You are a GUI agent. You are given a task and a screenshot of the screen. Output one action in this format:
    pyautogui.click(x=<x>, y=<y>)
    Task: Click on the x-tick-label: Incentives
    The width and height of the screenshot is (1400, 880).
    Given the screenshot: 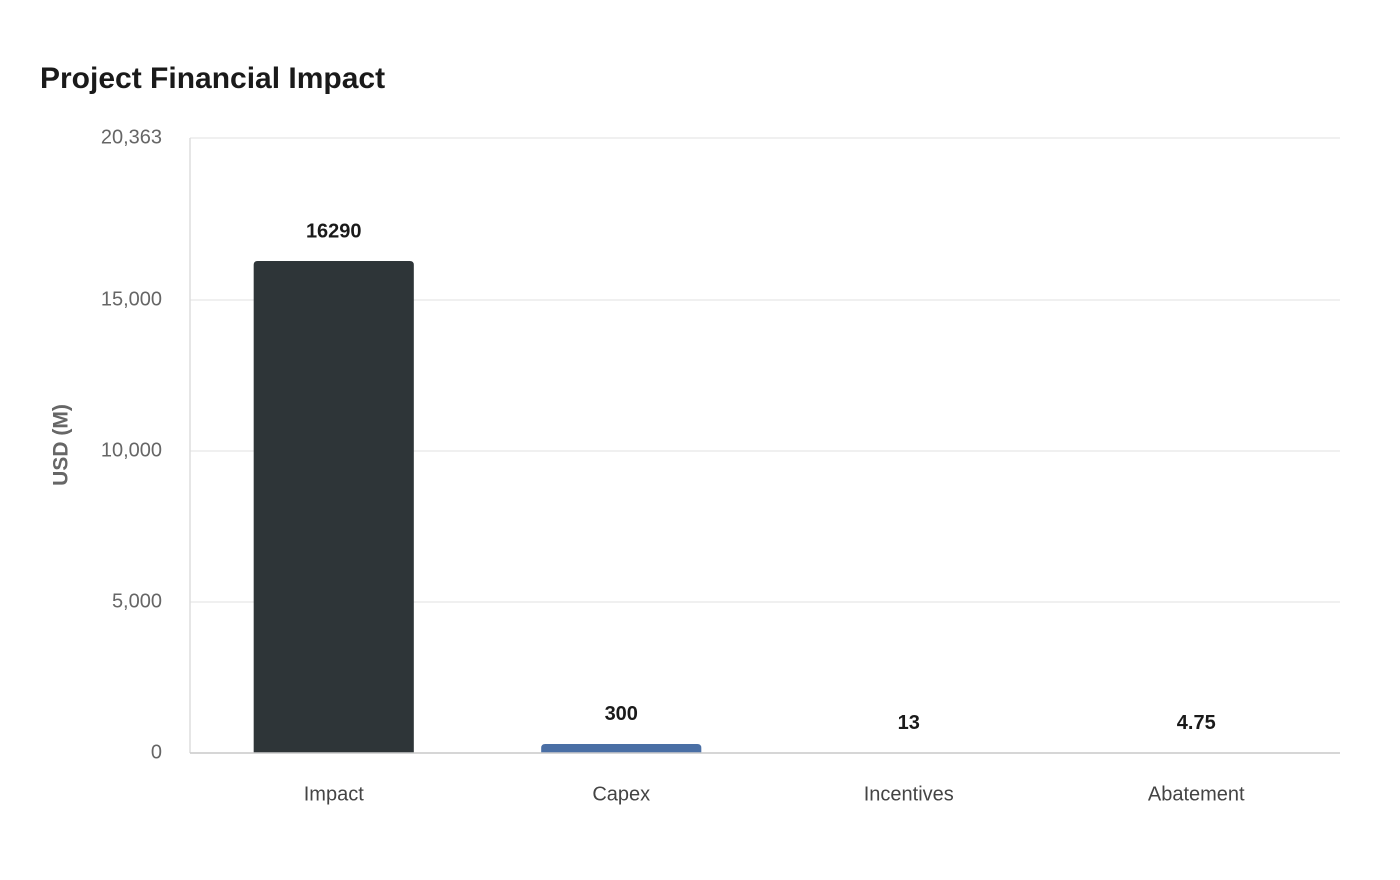 What is the action you would take?
    pyautogui.click(x=909, y=794)
    